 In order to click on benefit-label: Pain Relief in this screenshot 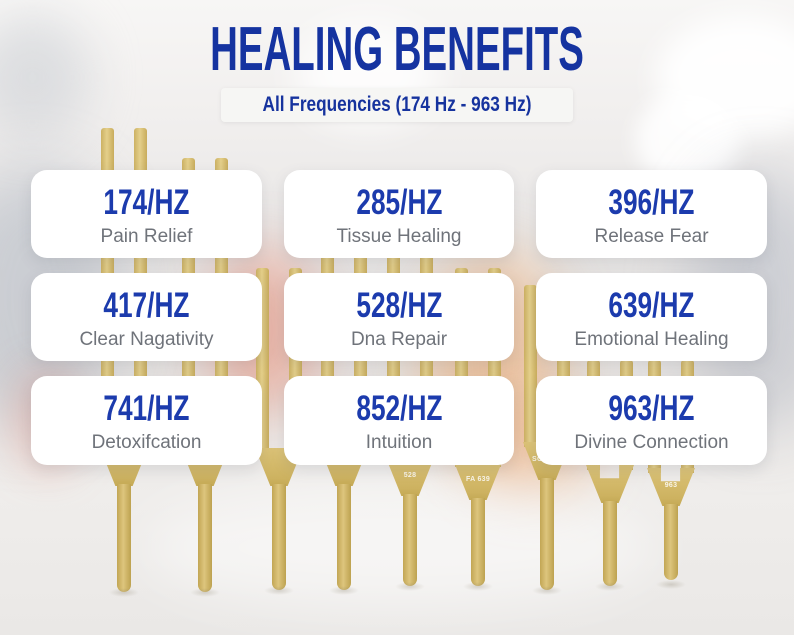, I will do `click(146, 236)`.